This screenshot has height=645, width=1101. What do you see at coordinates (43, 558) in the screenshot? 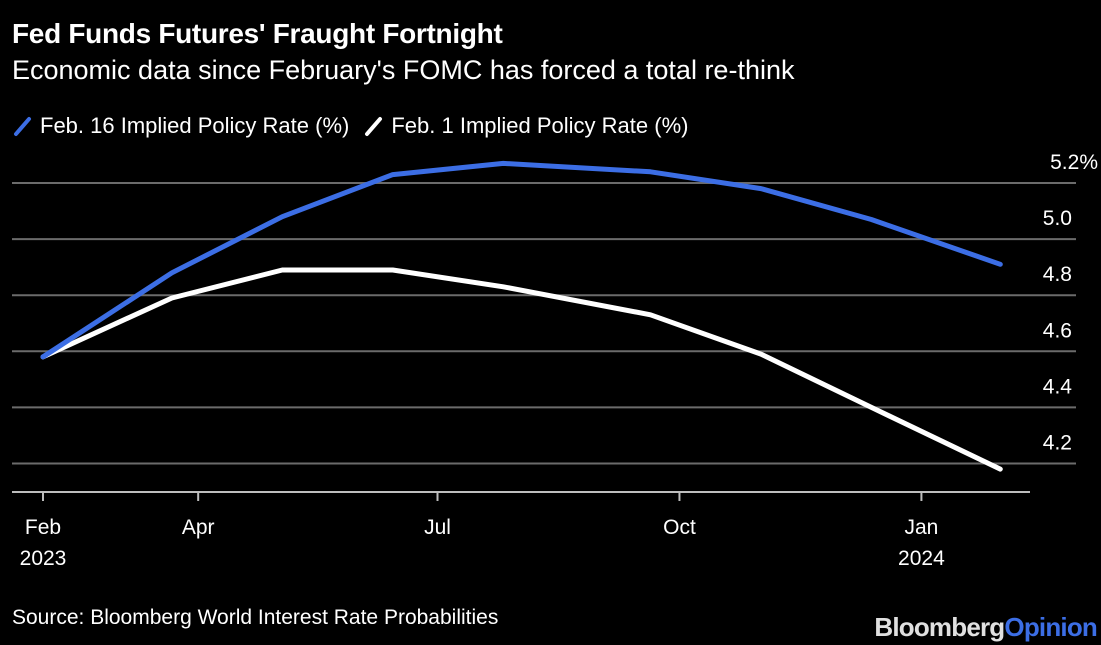
I see `x-tick-sublabel: 2023` at bounding box center [43, 558].